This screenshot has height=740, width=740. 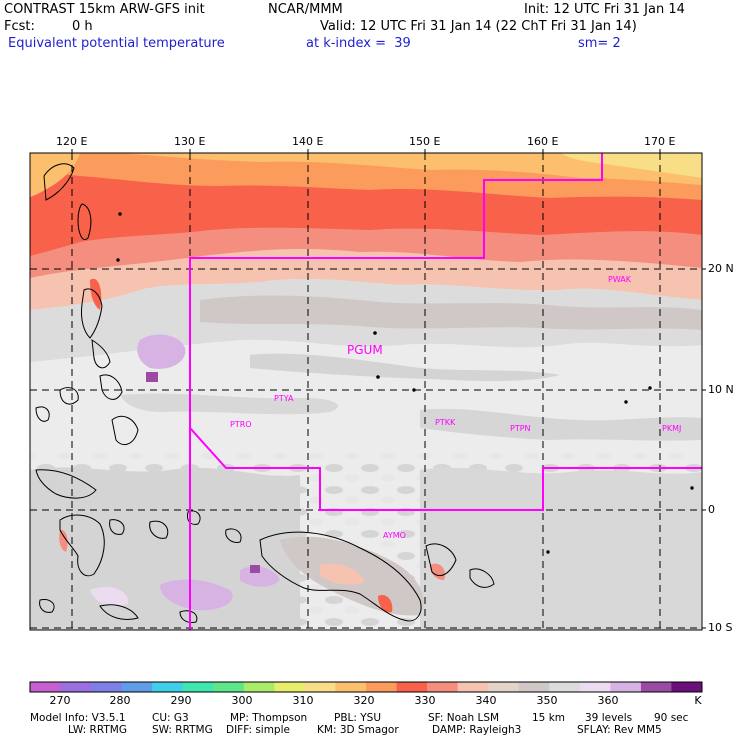 What do you see at coordinates (60, 700) in the screenshot?
I see `colorbar-label-270: 270` at bounding box center [60, 700].